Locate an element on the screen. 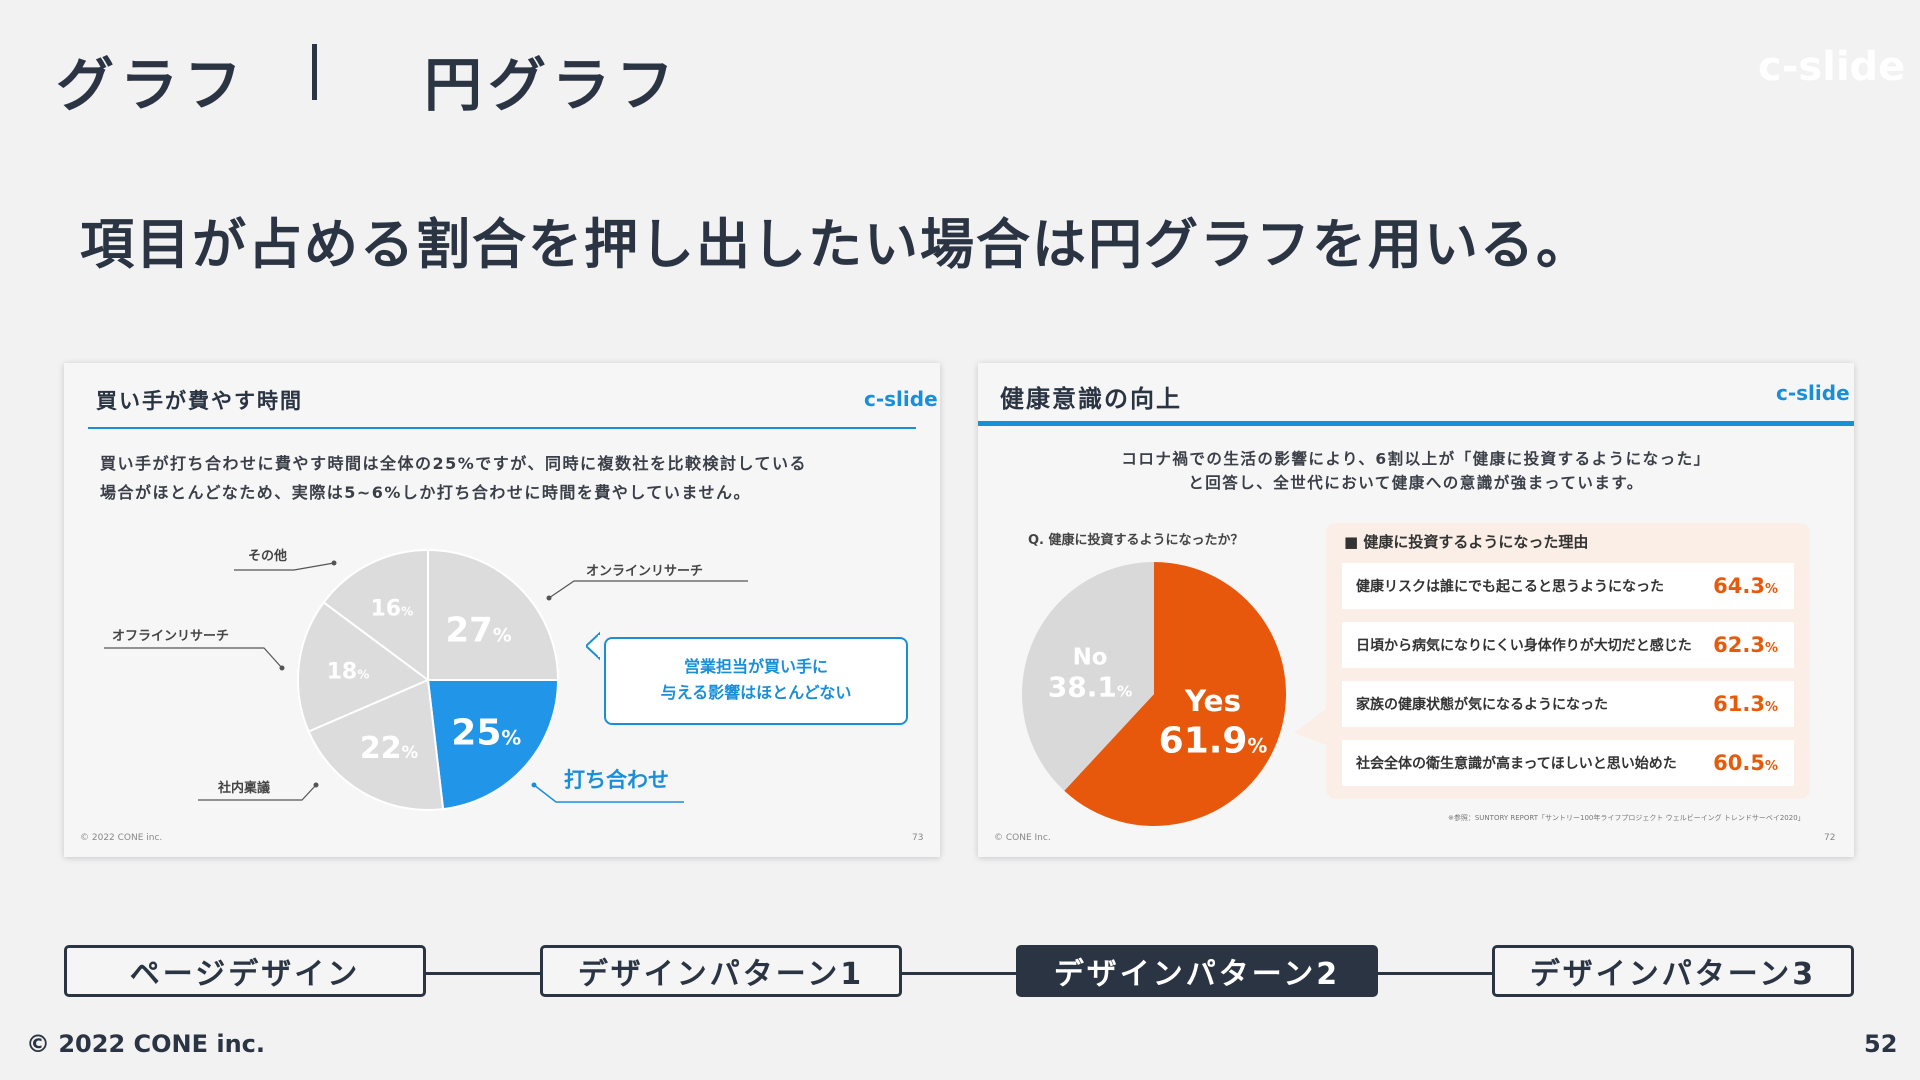 The image size is (1920, 1080). pie-label-online: オンラインリサーチ is located at coordinates (645, 571).